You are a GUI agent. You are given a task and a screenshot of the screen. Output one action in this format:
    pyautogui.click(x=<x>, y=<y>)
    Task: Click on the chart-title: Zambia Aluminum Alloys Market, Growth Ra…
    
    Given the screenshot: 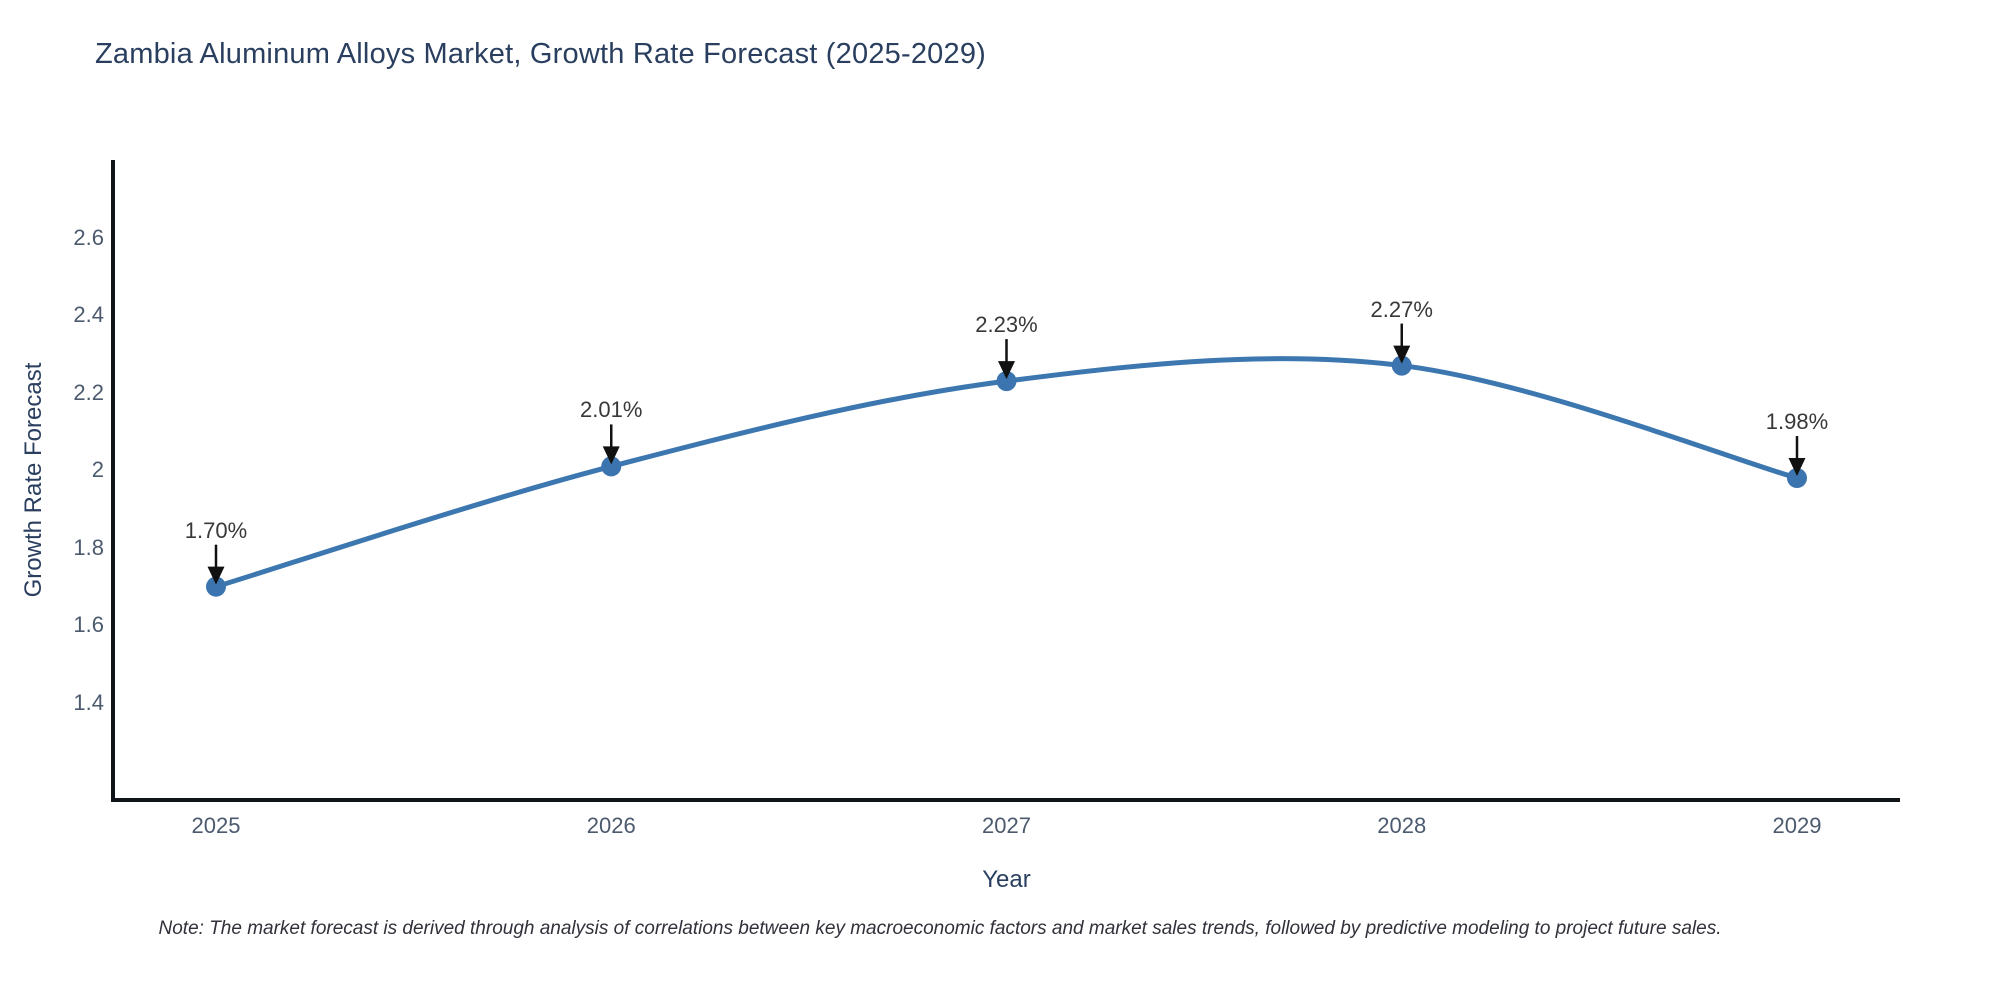 What is the action you would take?
    pyautogui.click(x=541, y=54)
    